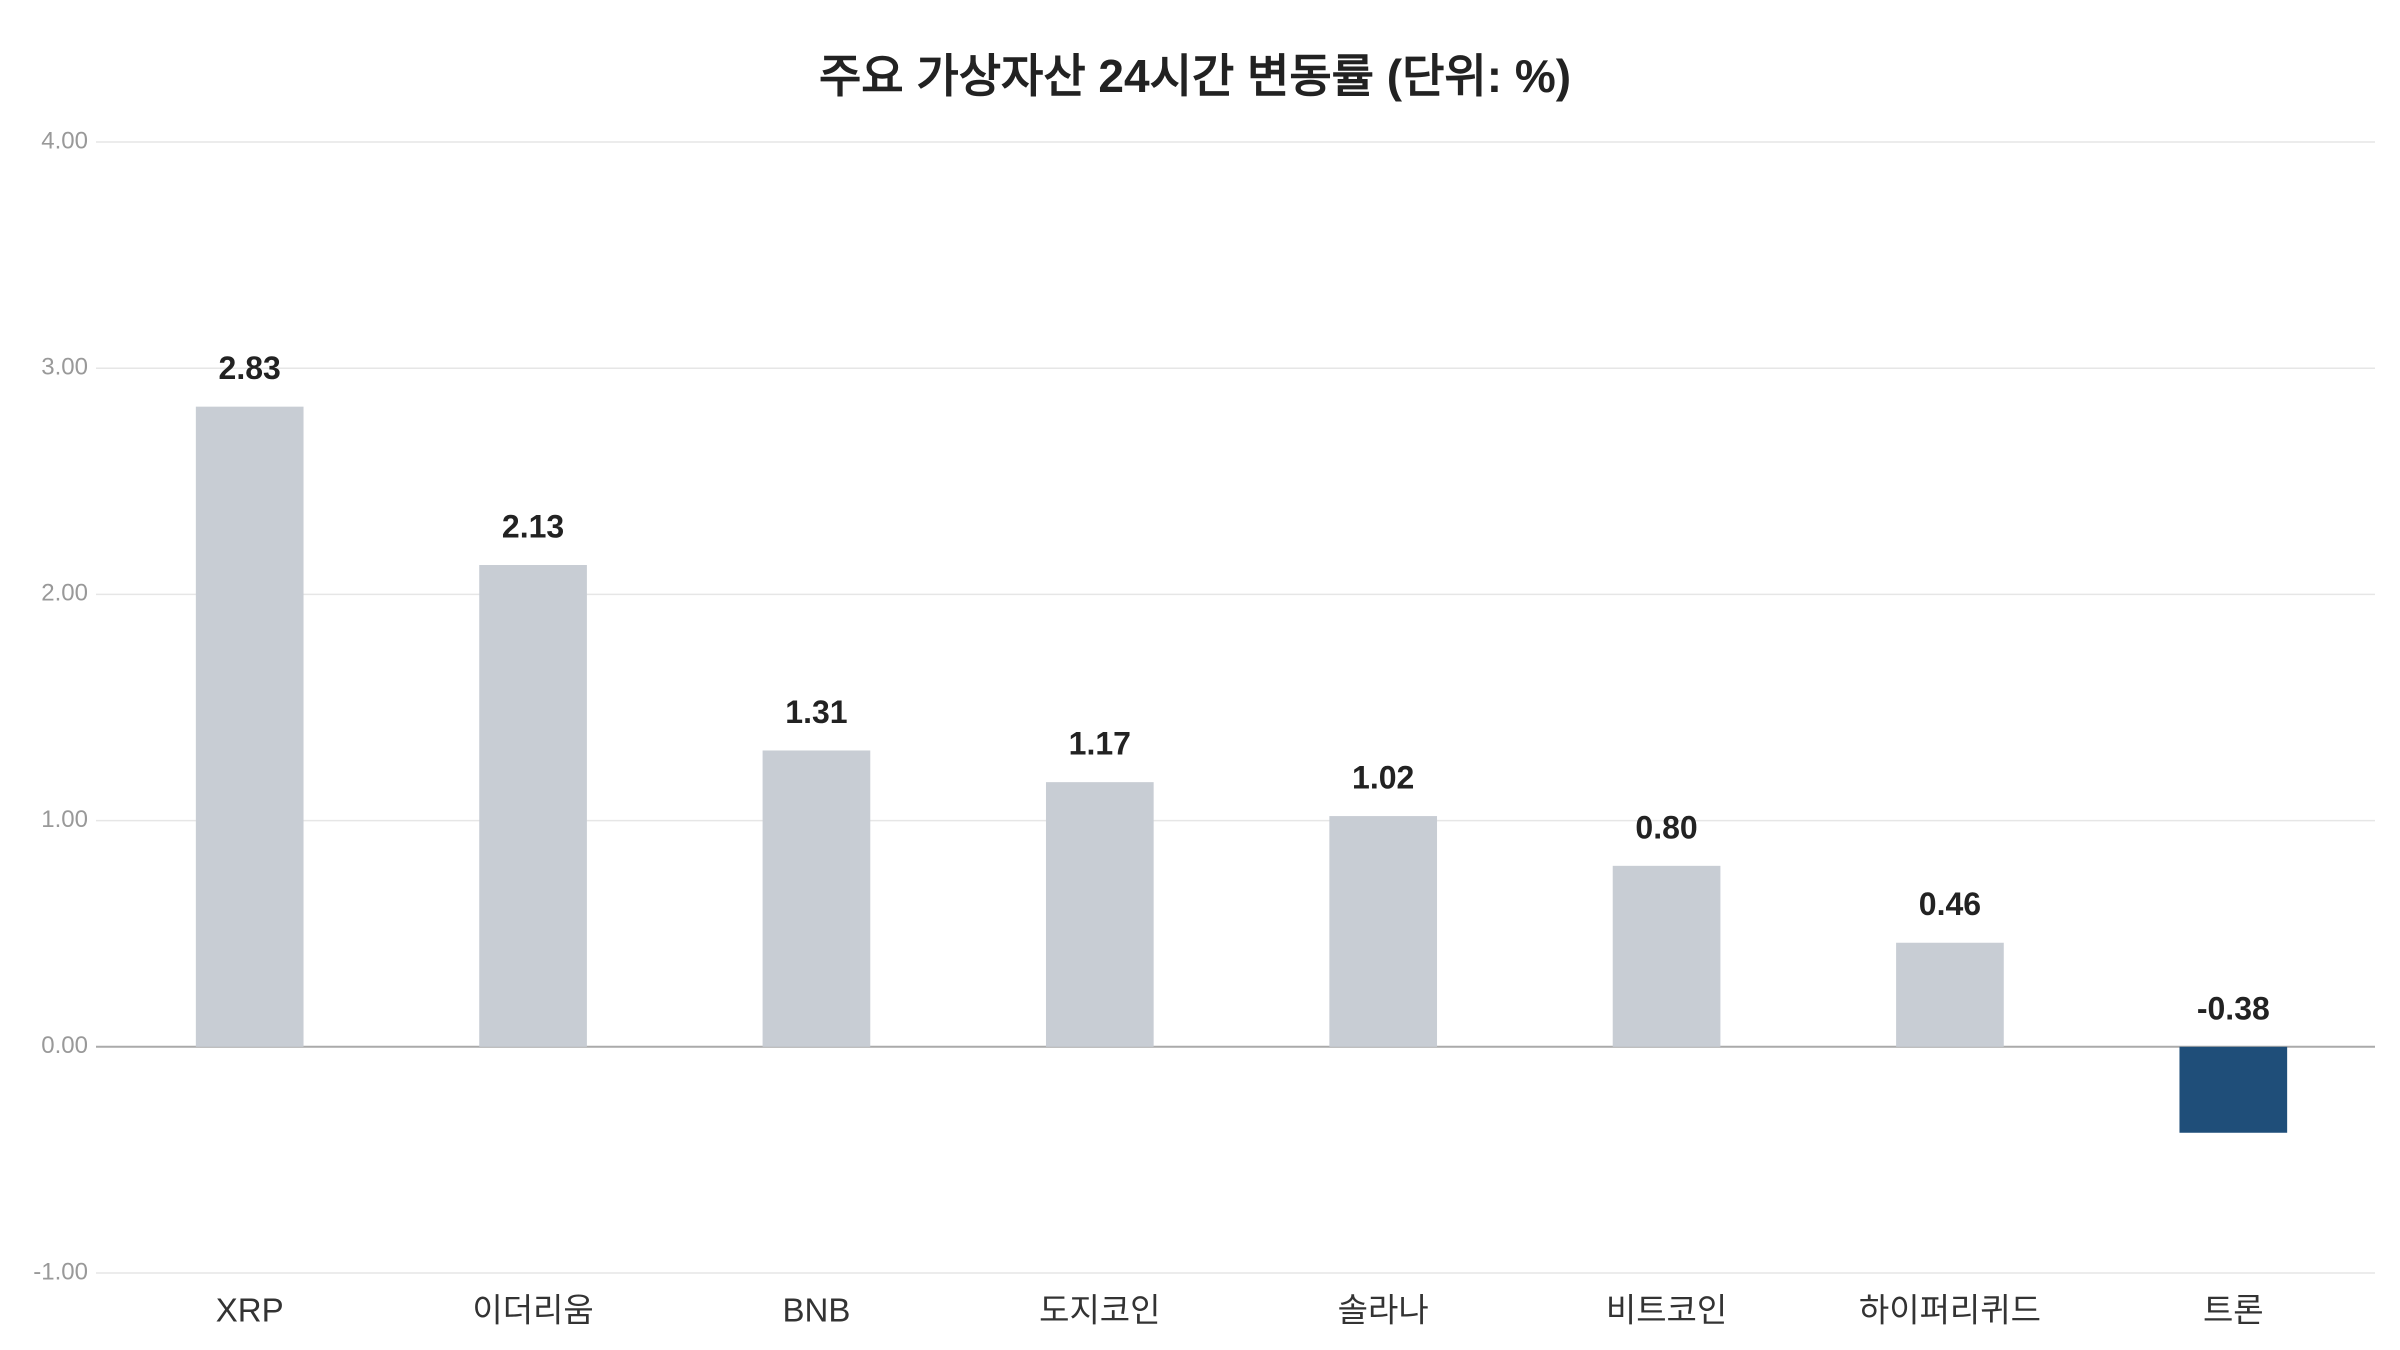  What do you see at coordinates (1950, 904) in the screenshot?
I see `value-label: 0.46` at bounding box center [1950, 904].